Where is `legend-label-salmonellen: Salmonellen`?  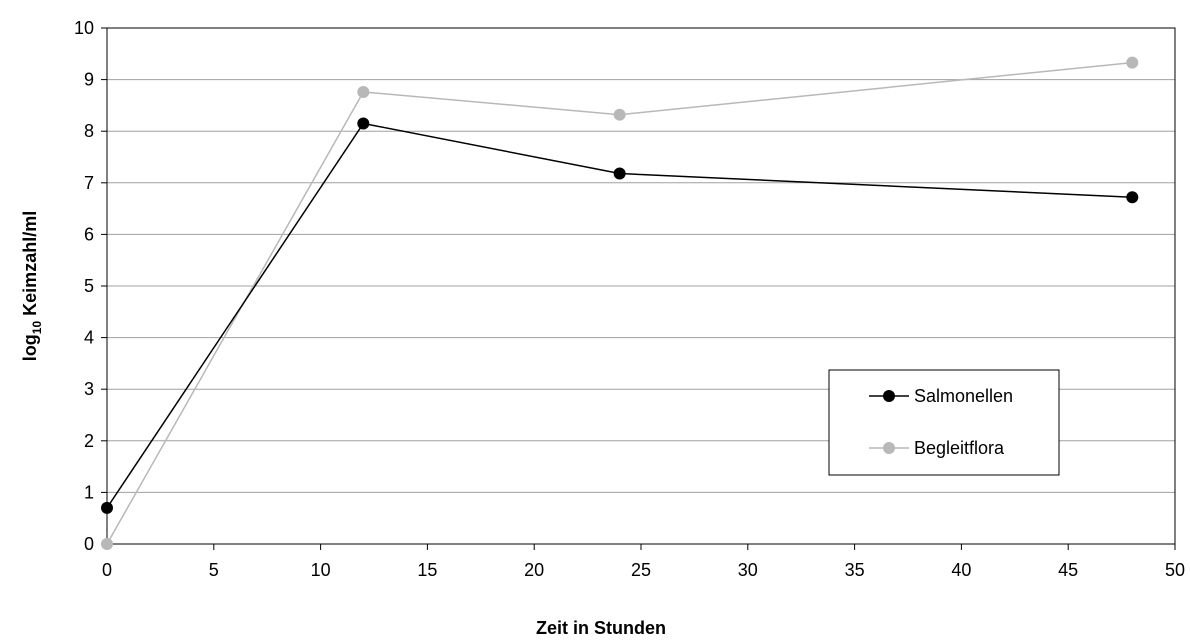 legend-label-salmonellen: Salmonellen is located at coordinates (963, 396).